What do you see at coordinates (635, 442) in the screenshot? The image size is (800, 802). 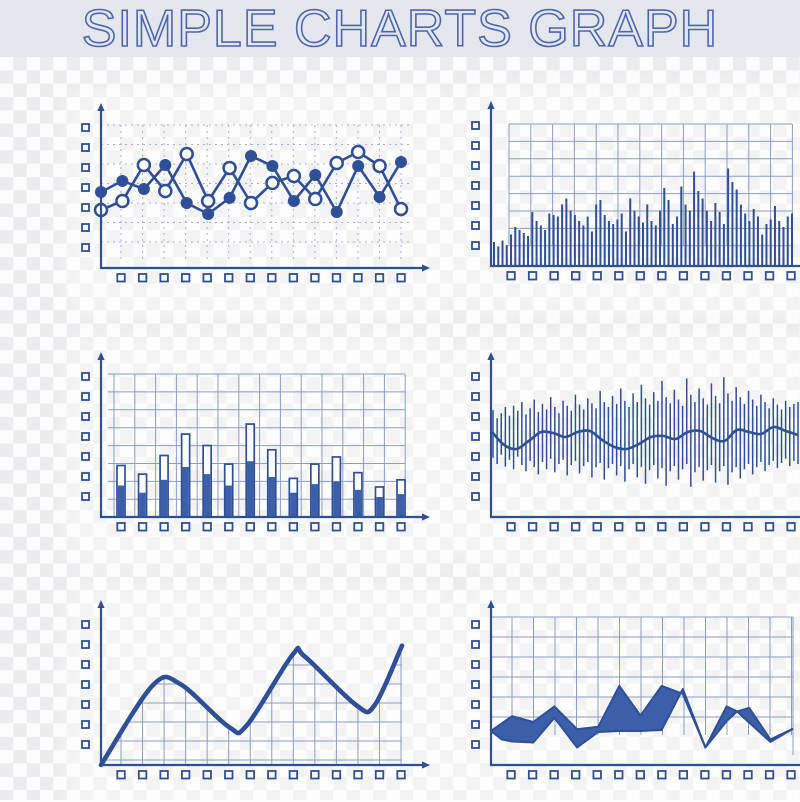 I see `waveform-svg` at bounding box center [635, 442].